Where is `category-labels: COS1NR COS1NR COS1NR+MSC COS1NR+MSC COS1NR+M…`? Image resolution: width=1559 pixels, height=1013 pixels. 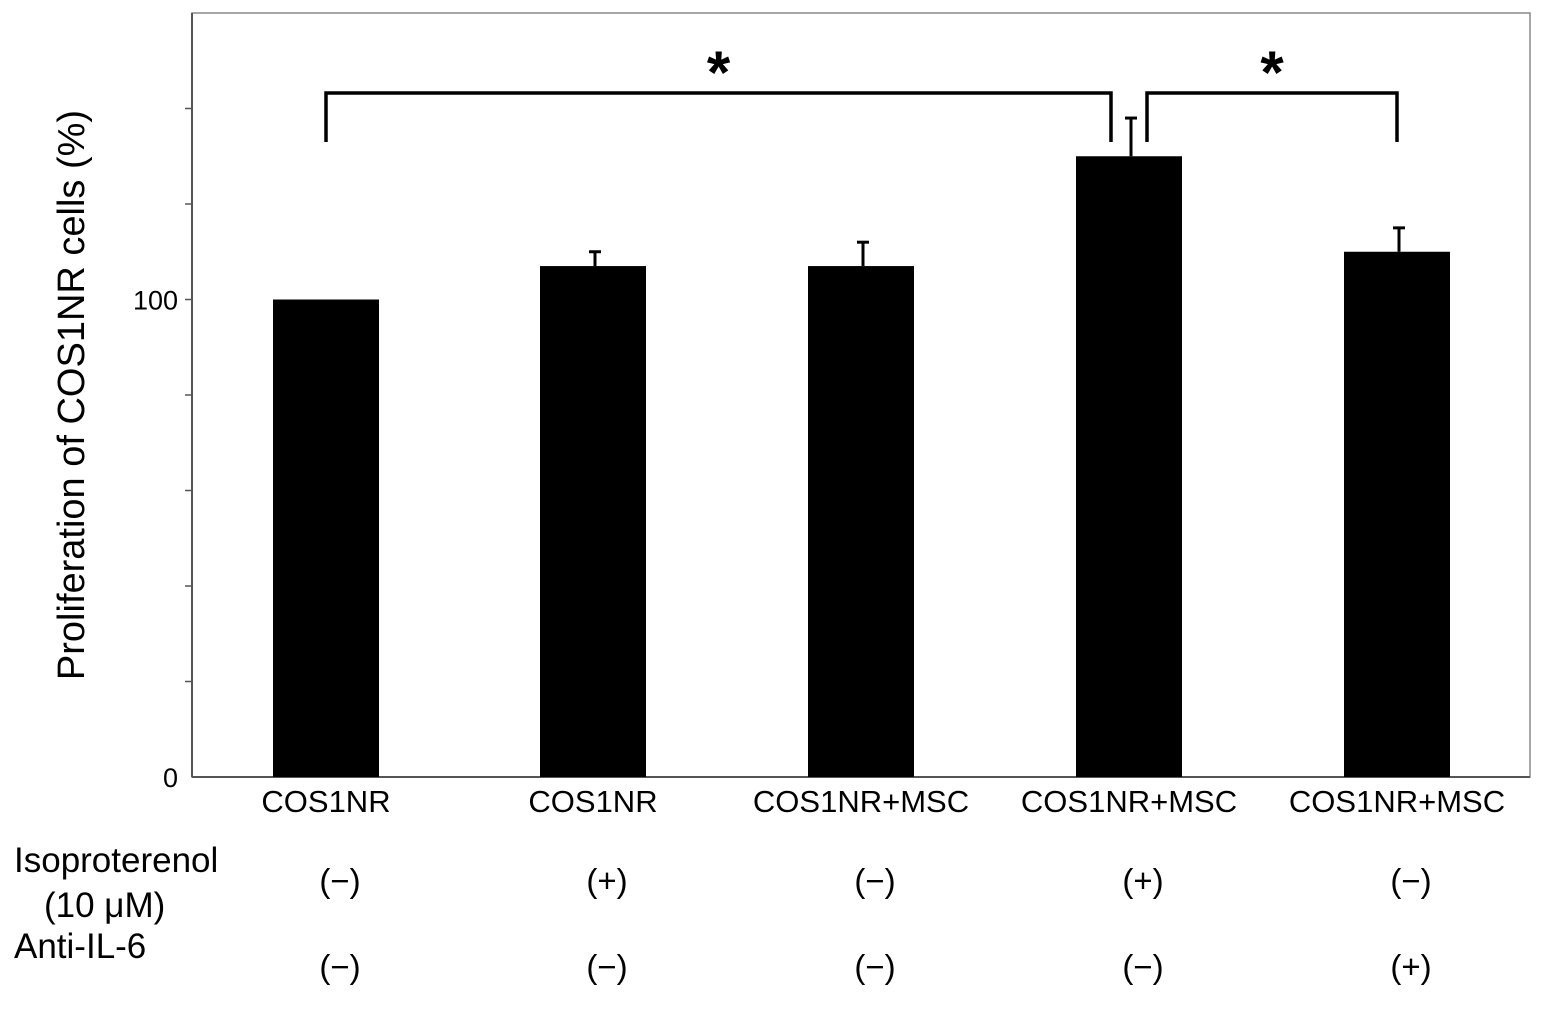 category-labels: COS1NR COS1NR COS1NR+MSC COS1NR+MSC COS1NR+M… is located at coordinates (883, 801).